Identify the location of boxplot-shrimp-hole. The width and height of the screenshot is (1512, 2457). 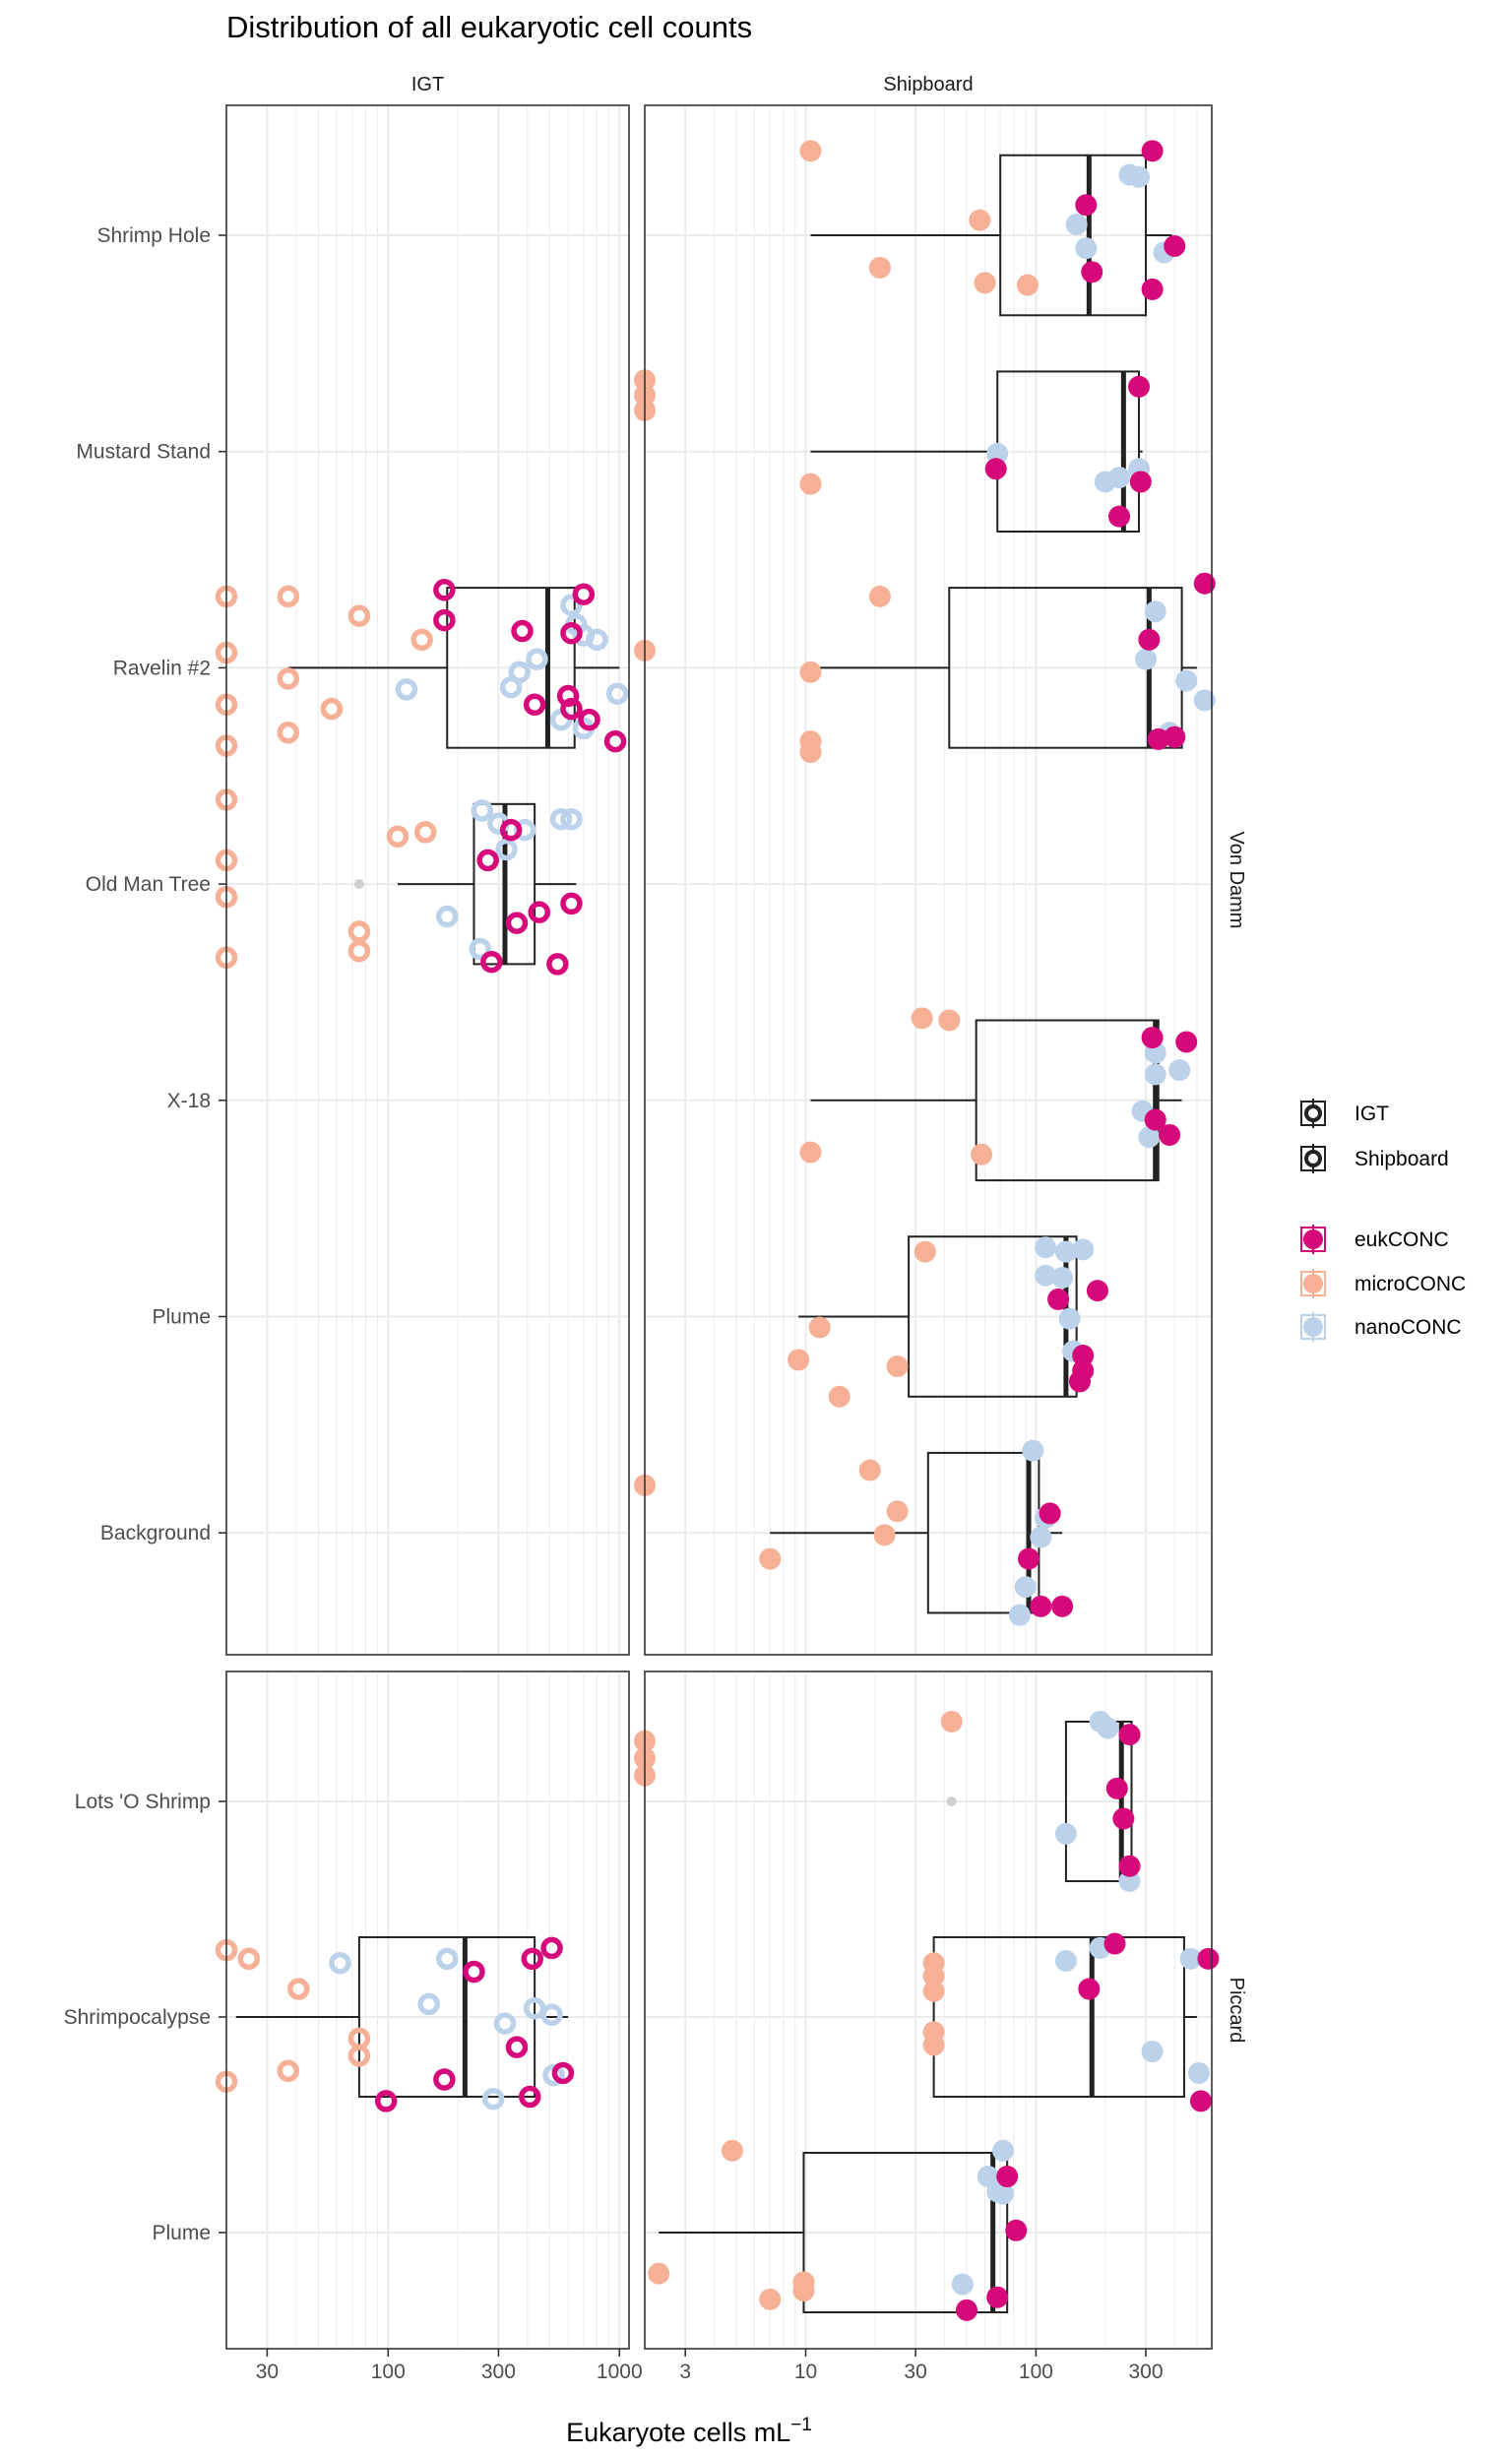
(991, 235).